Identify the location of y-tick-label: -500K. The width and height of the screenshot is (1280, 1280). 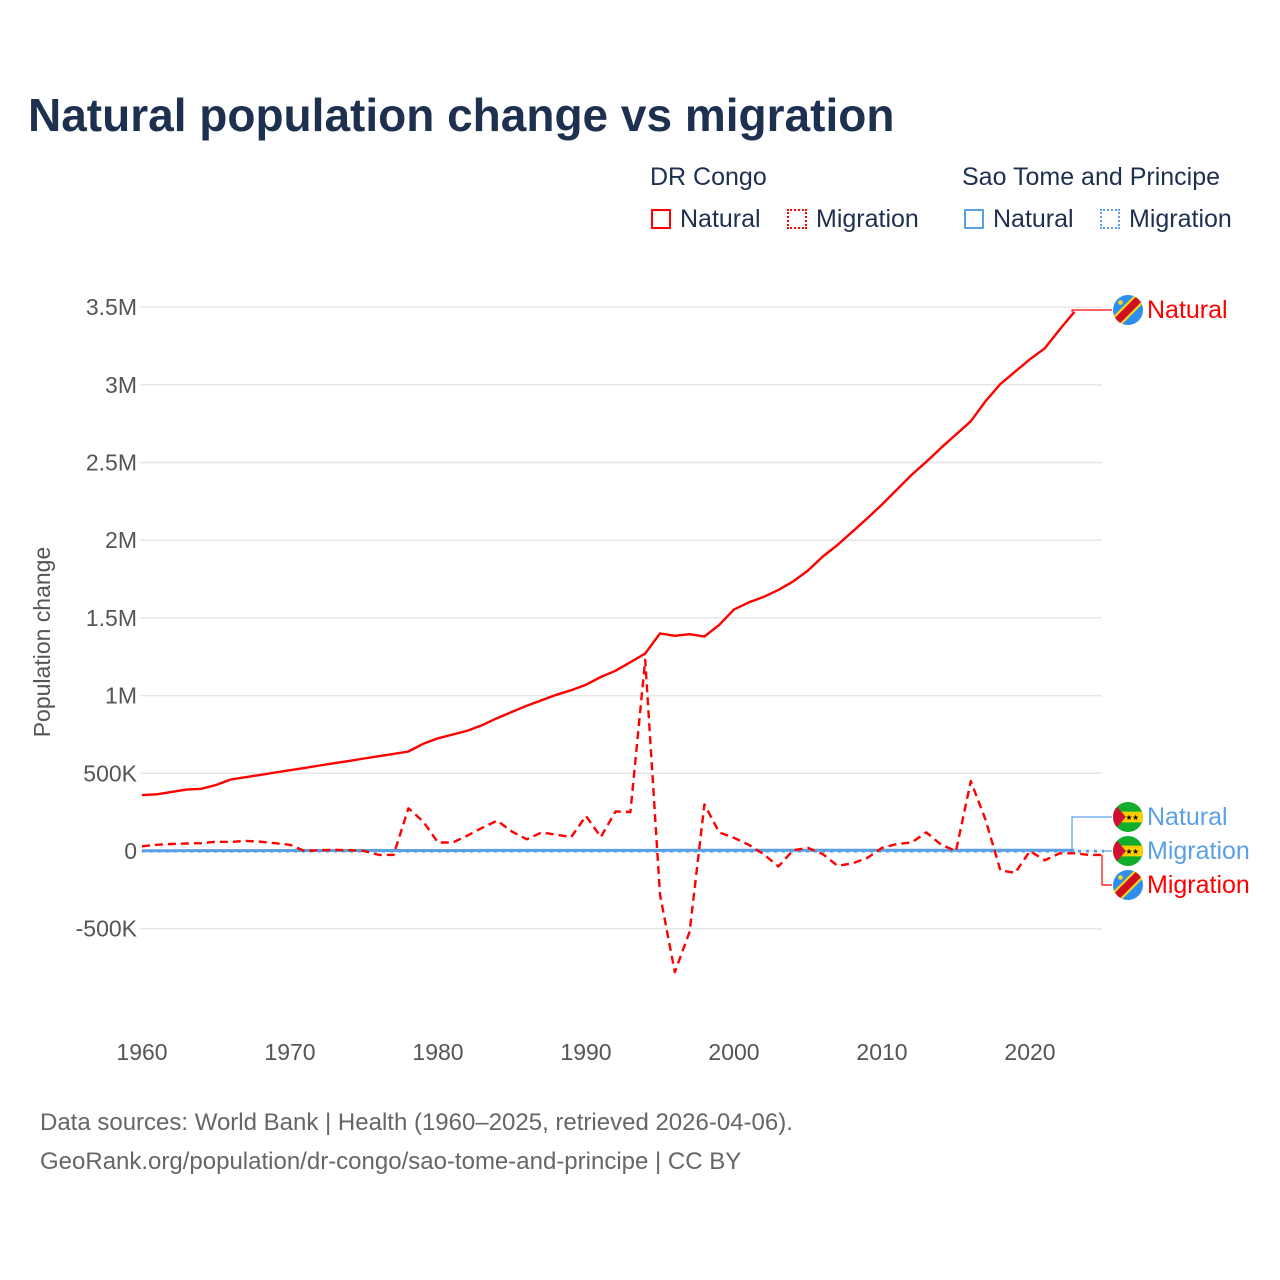
(107, 929).